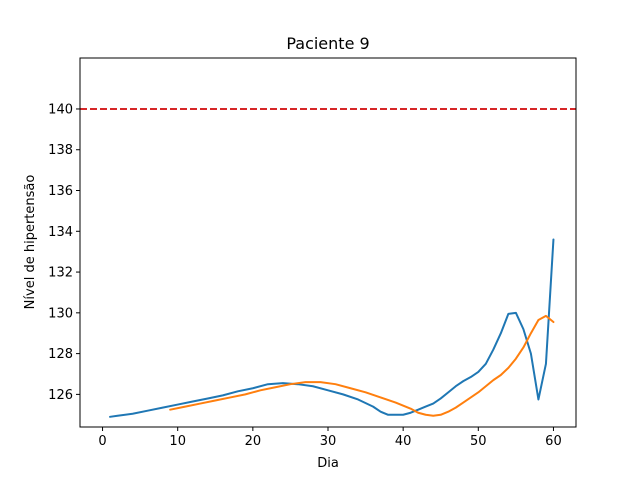 The width and height of the screenshot is (640, 480). What do you see at coordinates (253, 441) in the screenshot?
I see `x-tick-label: 20` at bounding box center [253, 441].